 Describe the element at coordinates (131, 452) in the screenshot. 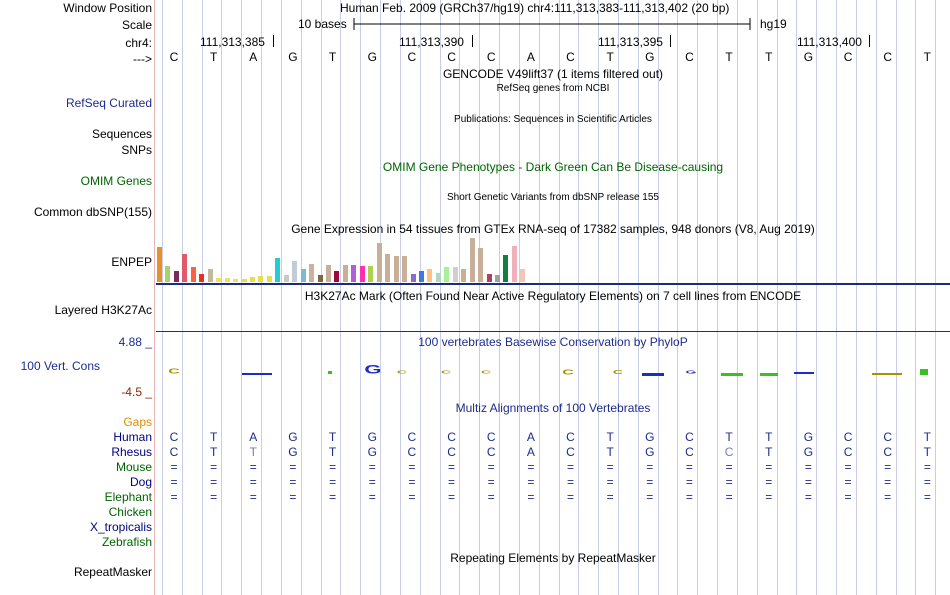

I see `species-label-rhesus: Rhesus` at that location.